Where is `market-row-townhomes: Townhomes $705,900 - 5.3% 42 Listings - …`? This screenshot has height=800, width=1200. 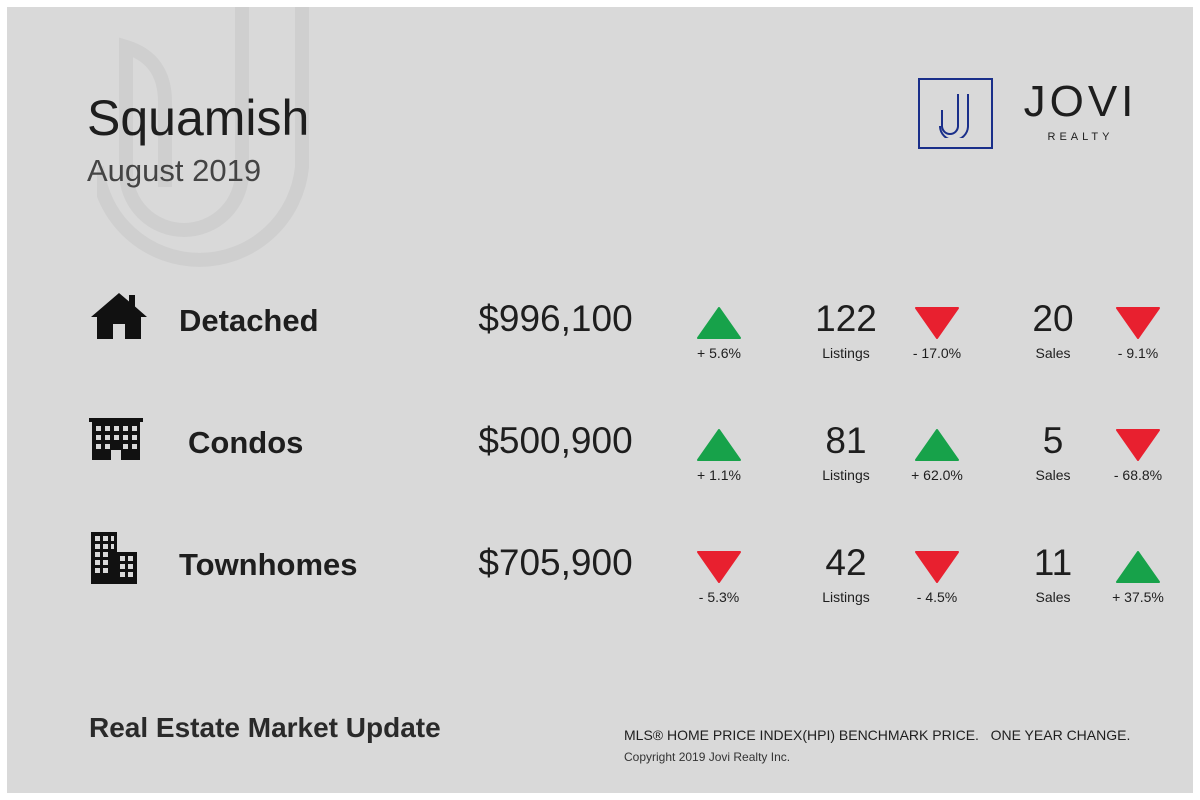 market-row-townhomes: Townhomes $705,900 - 5.3% 42 Listings - … is located at coordinates (600, 582).